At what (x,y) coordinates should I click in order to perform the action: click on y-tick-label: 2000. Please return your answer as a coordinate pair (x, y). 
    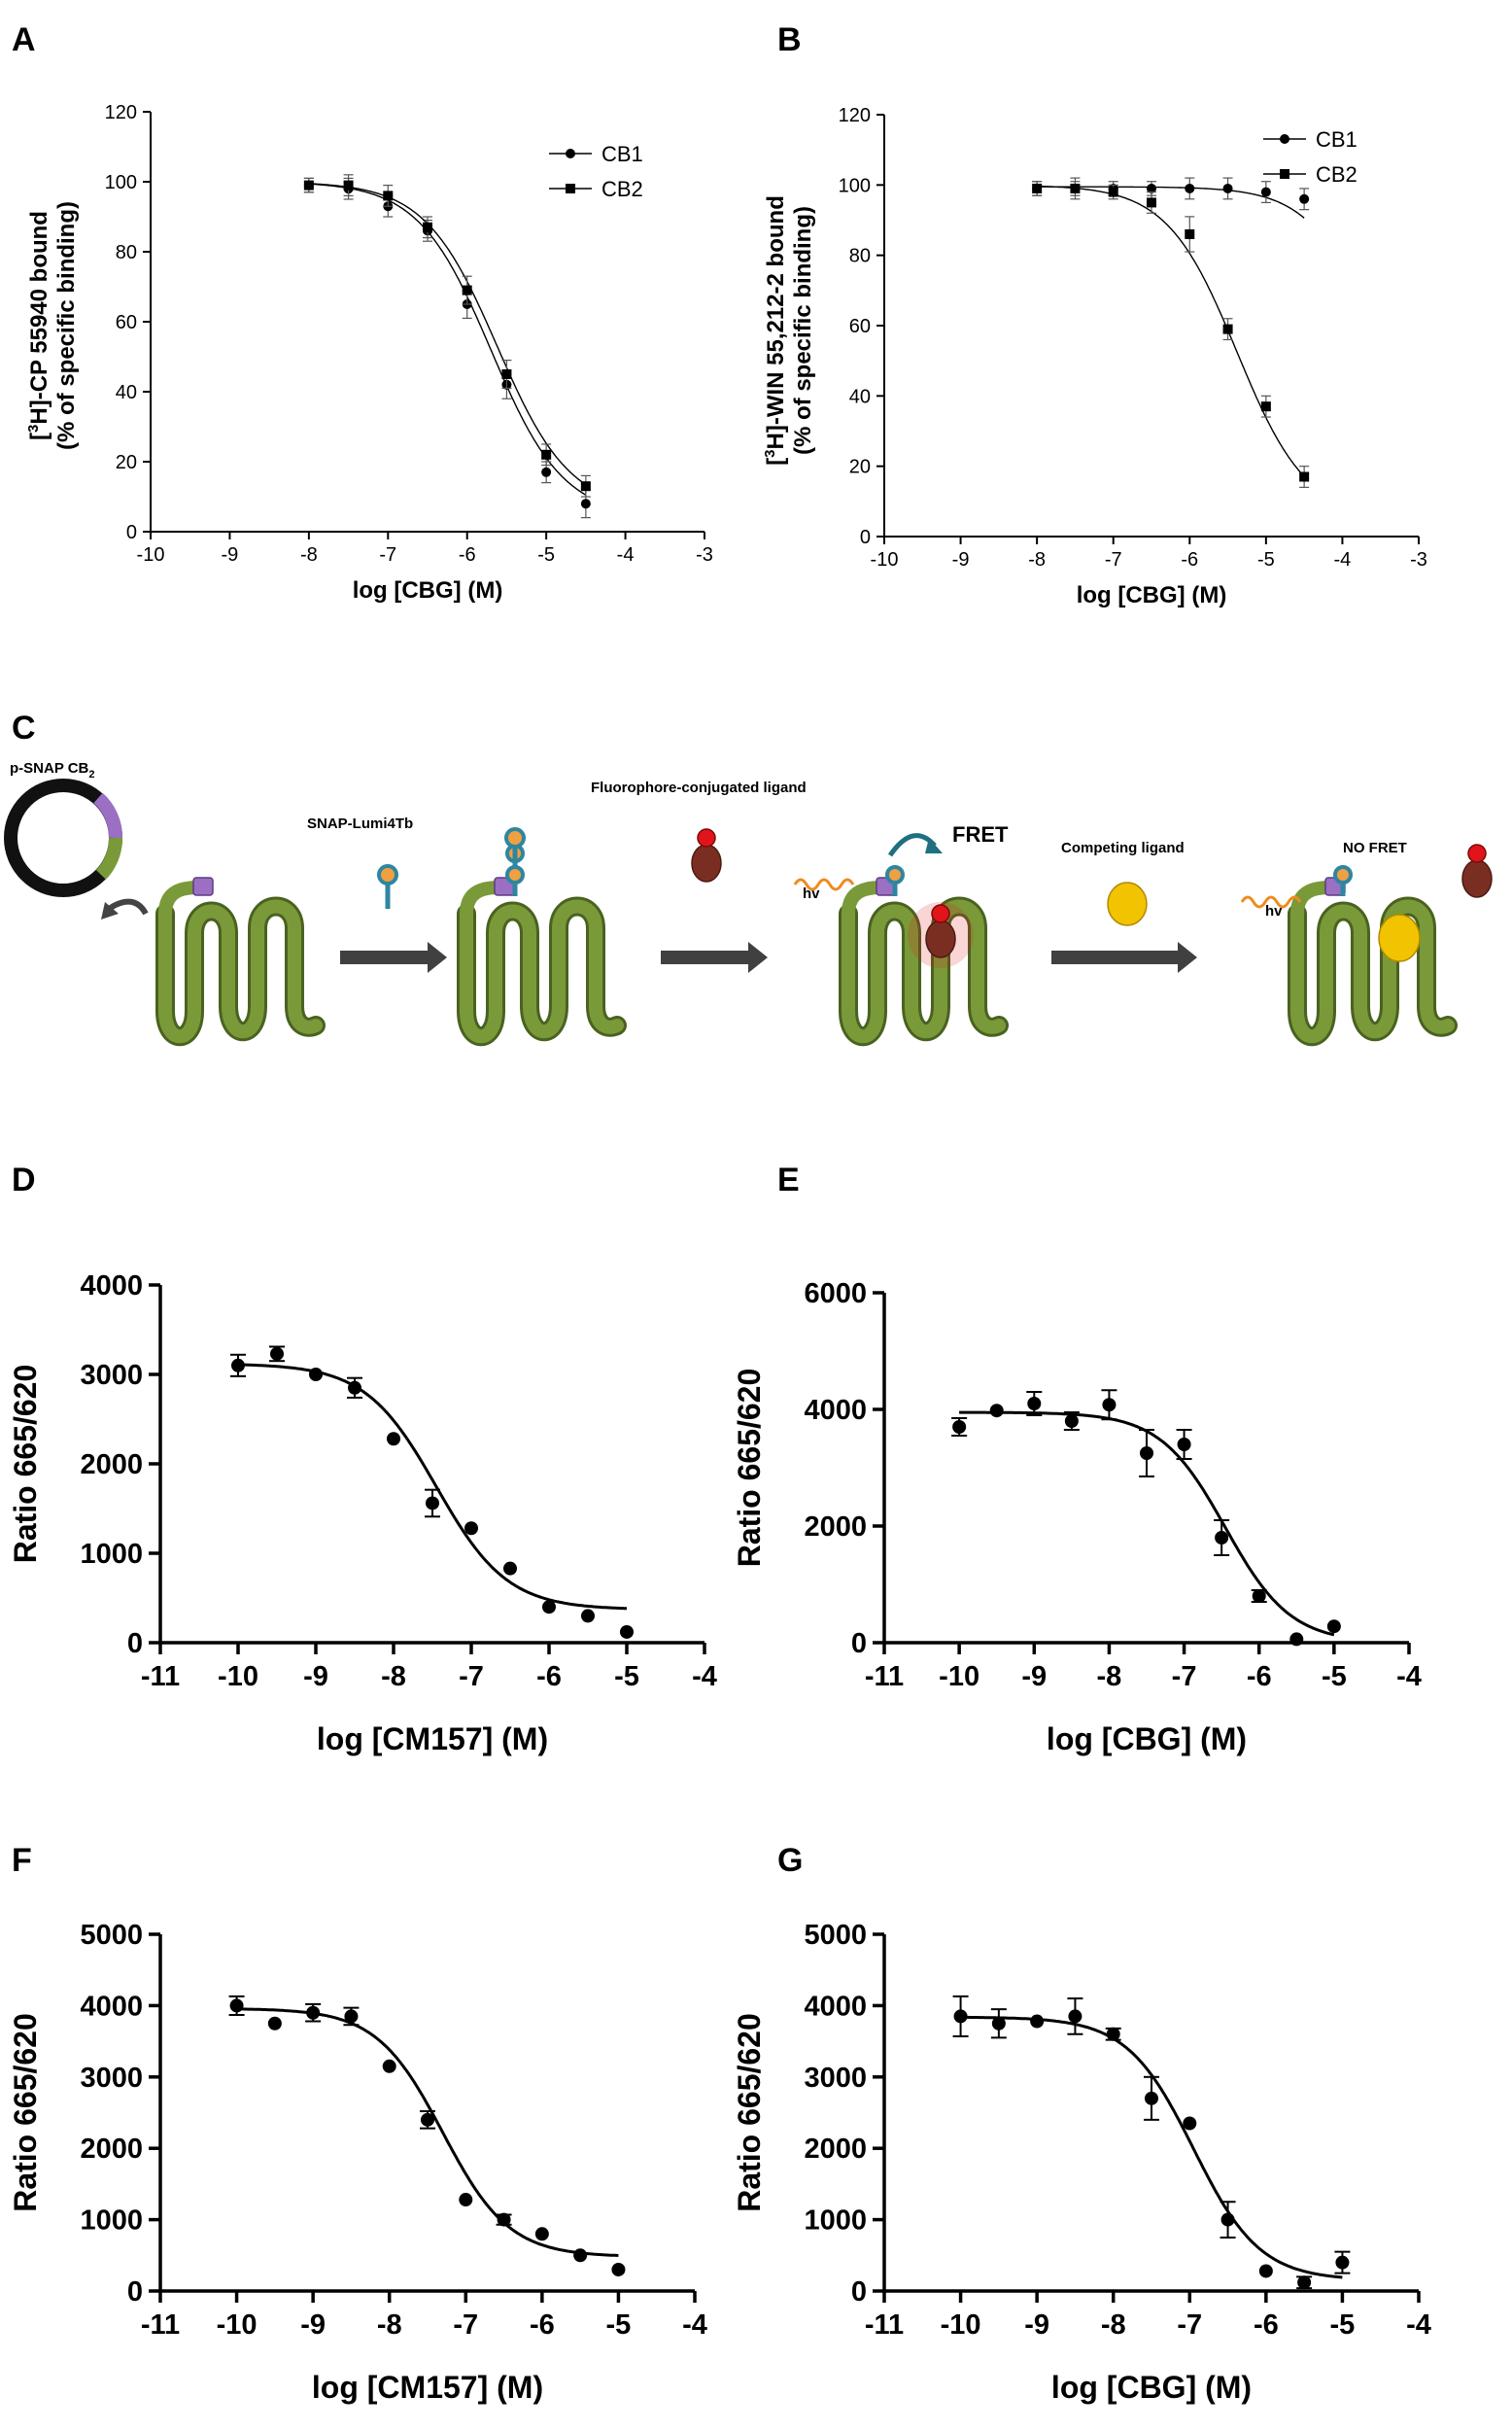
    Looking at the image, I should click on (111, 1464).